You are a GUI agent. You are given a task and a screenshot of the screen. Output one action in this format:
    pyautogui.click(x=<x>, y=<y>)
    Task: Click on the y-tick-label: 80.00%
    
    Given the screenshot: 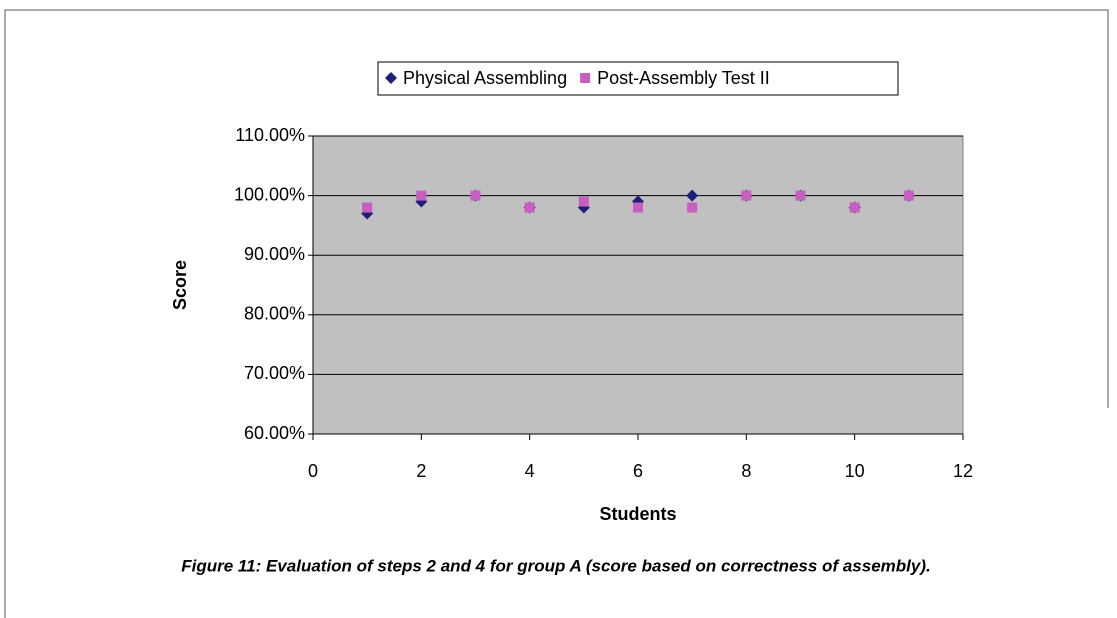 What is the action you would take?
    pyautogui.click(x=274, y=314)
    